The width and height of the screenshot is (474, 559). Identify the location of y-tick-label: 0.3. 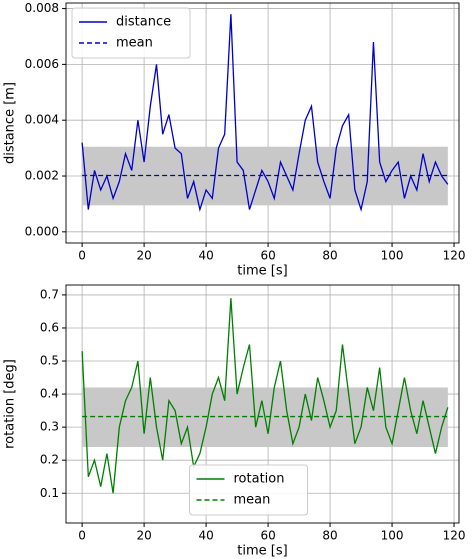
(49, 427).